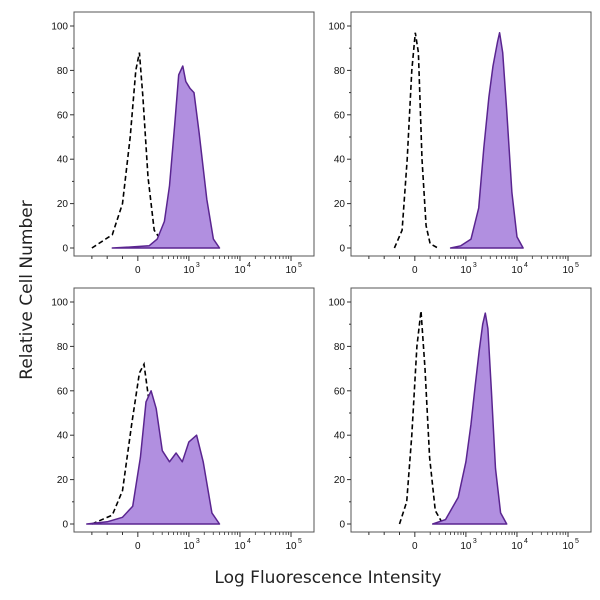  Describe the element at coordinates (27, 289) in the screenshot. I see `y-axis-label: Relative Cell Number` at that location.